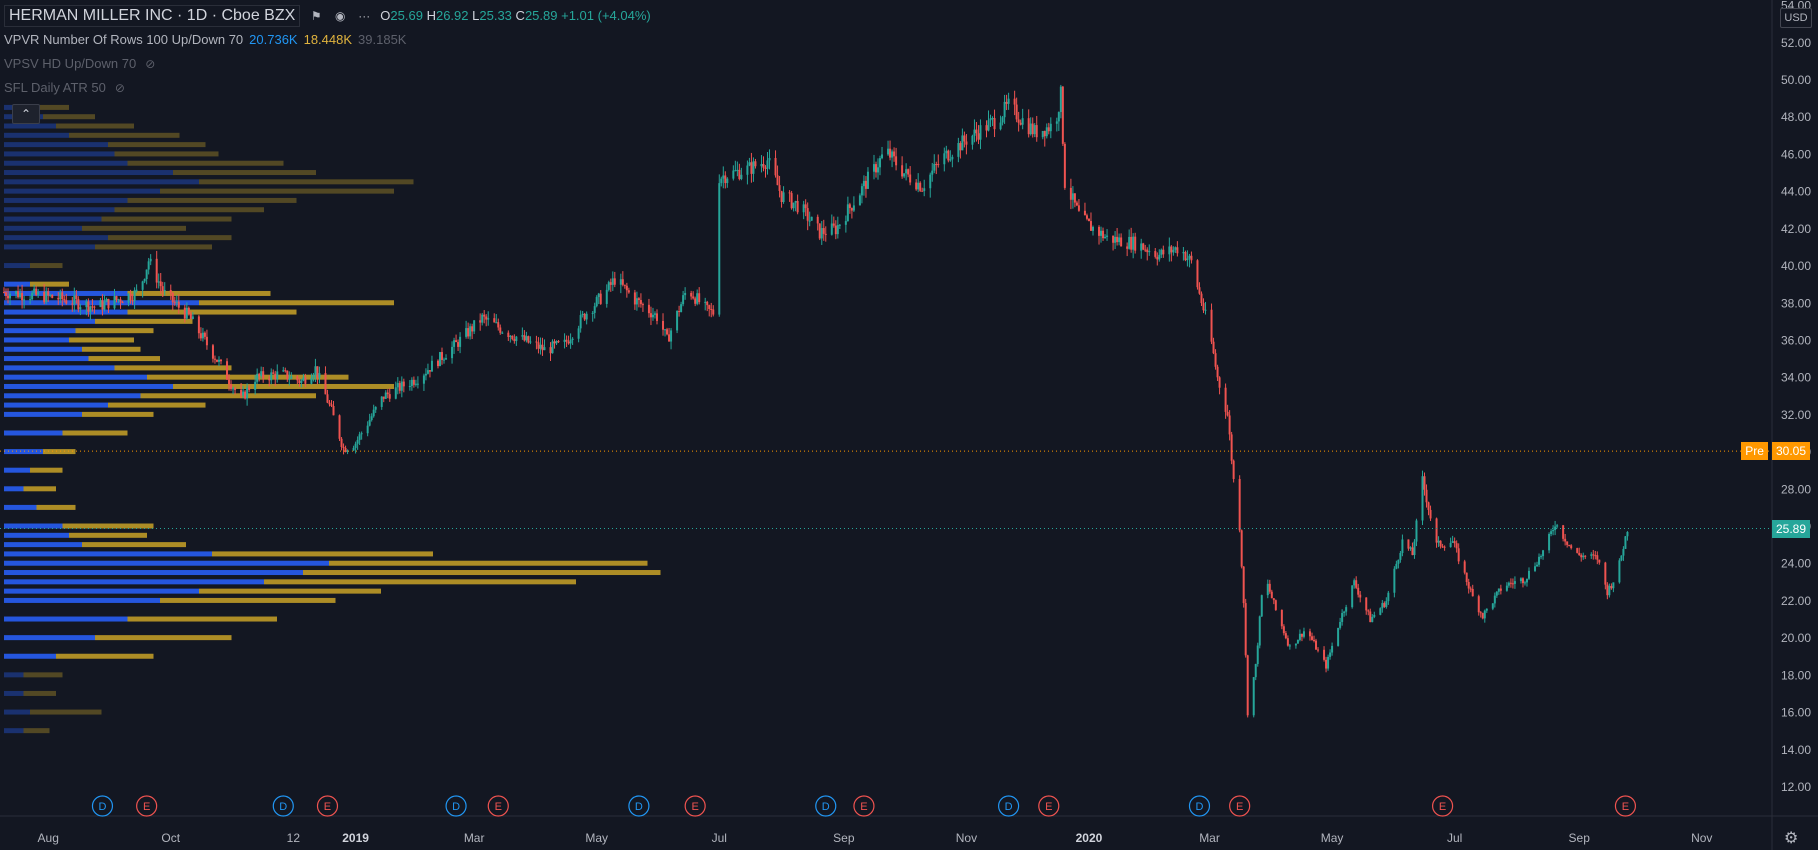  I want to click on flag-icon: ⚑, so click(316, 16).